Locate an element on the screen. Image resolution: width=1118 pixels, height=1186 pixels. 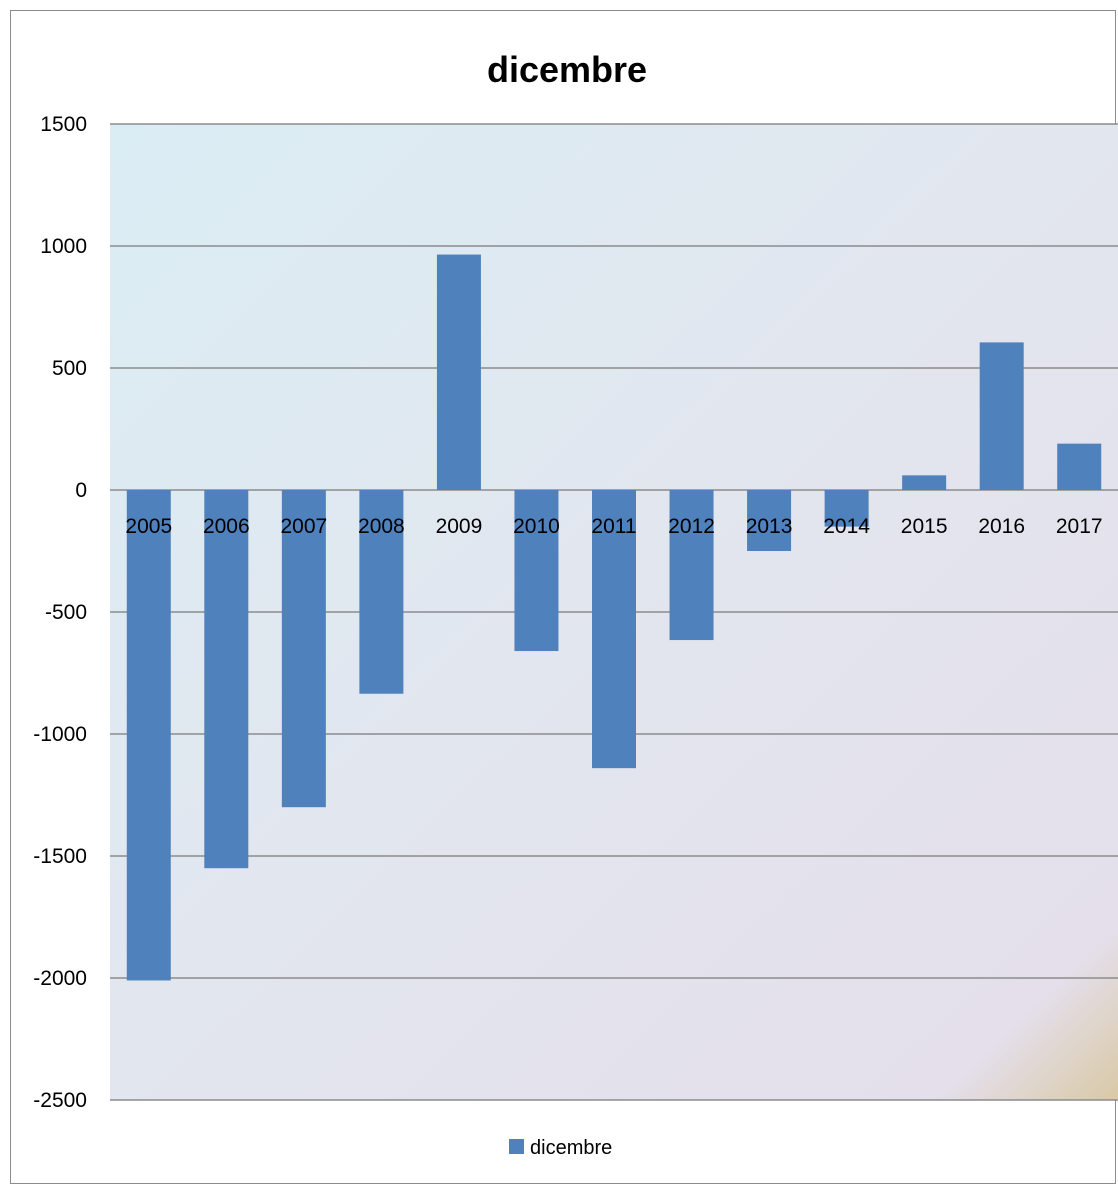
y-tick-label: -2000 is located at coordinates (60, 978).